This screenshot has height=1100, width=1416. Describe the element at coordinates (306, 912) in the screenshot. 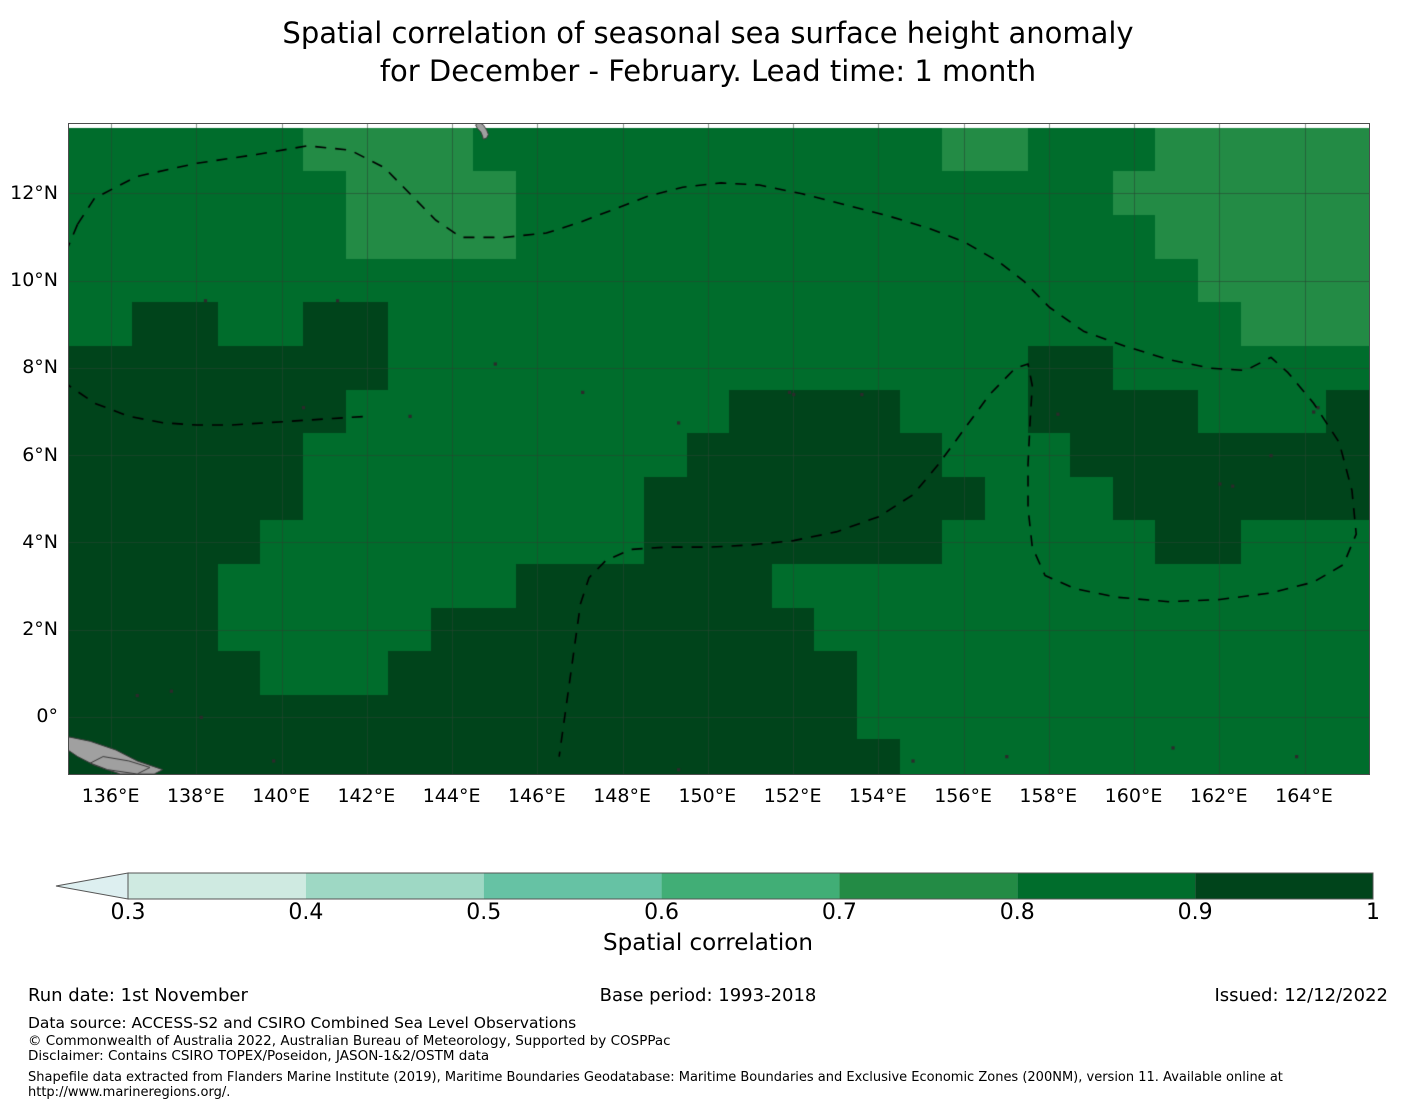

I see `colorbar-tick-label: 0.4` at that location.